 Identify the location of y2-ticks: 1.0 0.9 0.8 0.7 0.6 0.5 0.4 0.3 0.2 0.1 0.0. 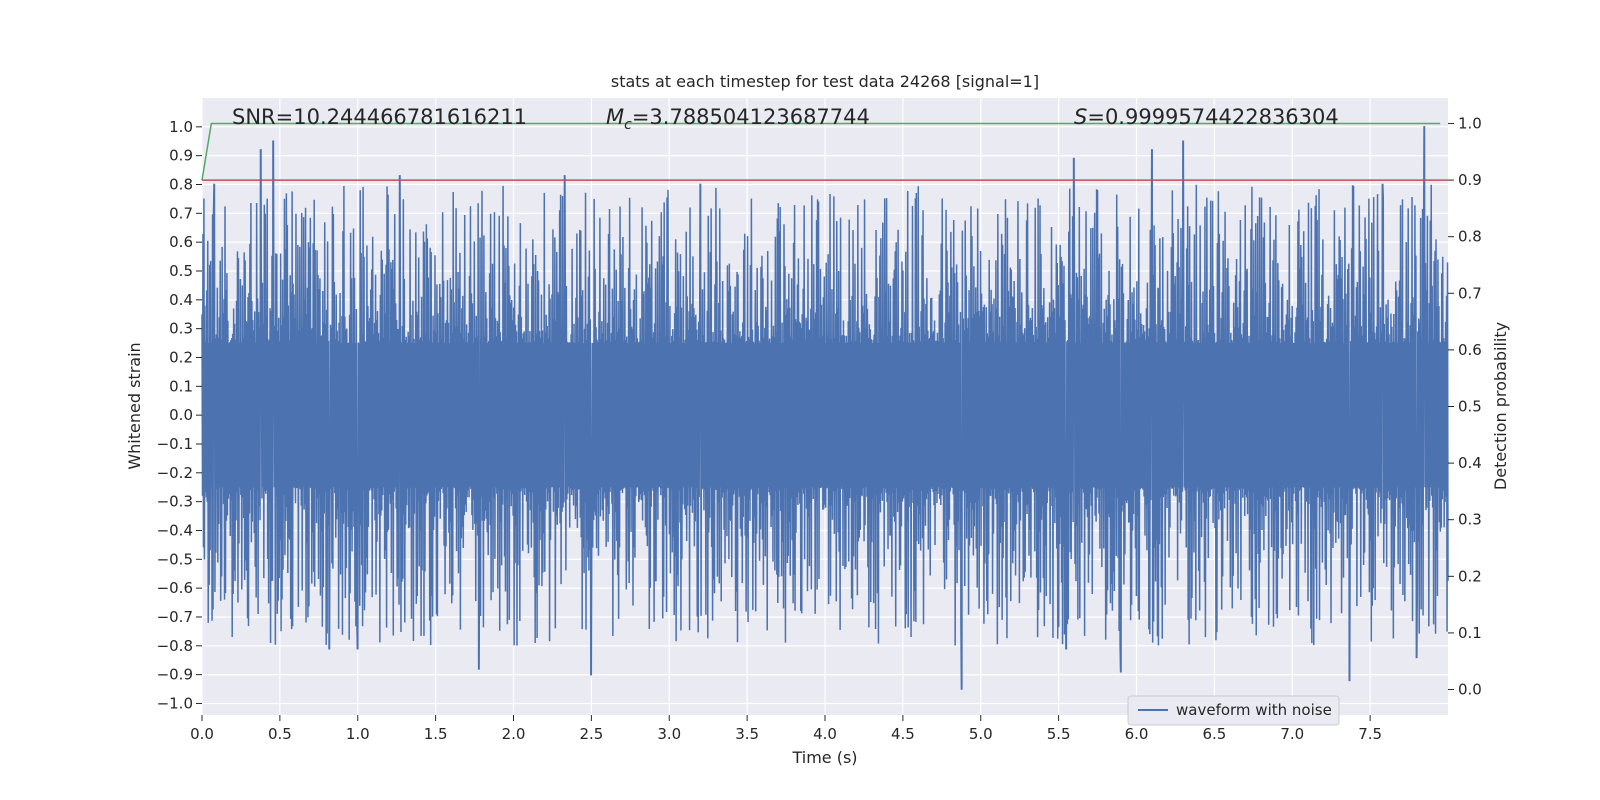
(1465, 406).